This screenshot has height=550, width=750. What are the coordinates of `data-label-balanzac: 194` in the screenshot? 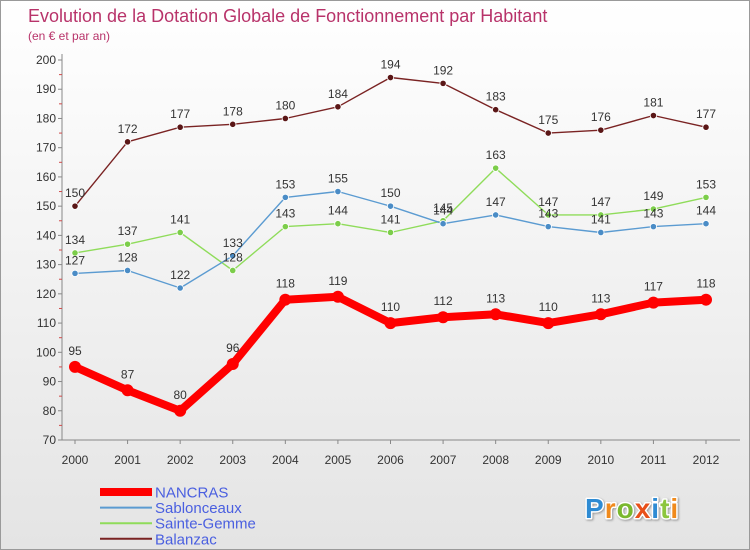 It's located at (390, 65).